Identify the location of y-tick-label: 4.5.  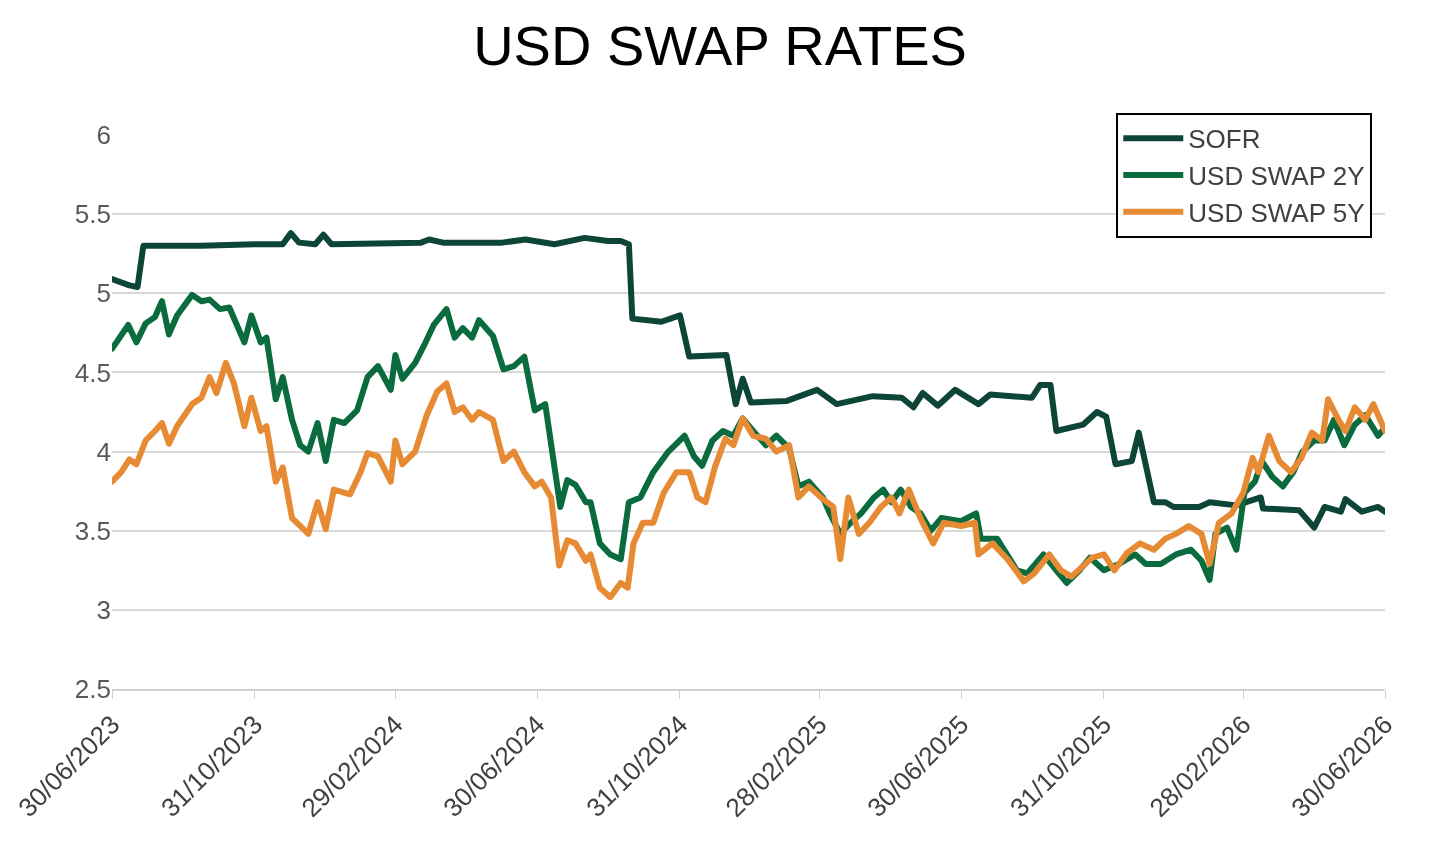
(92, 372).